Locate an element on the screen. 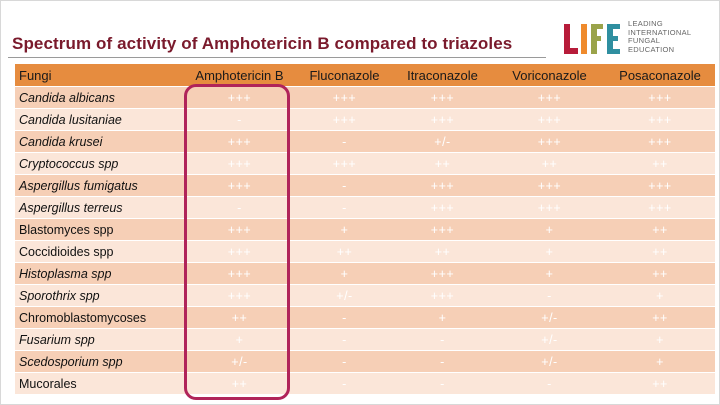 This screenshot has width=720, height=405. table-row: Histoplasma spp +++ + +++ + ++ is located at coordinates (365, 273).